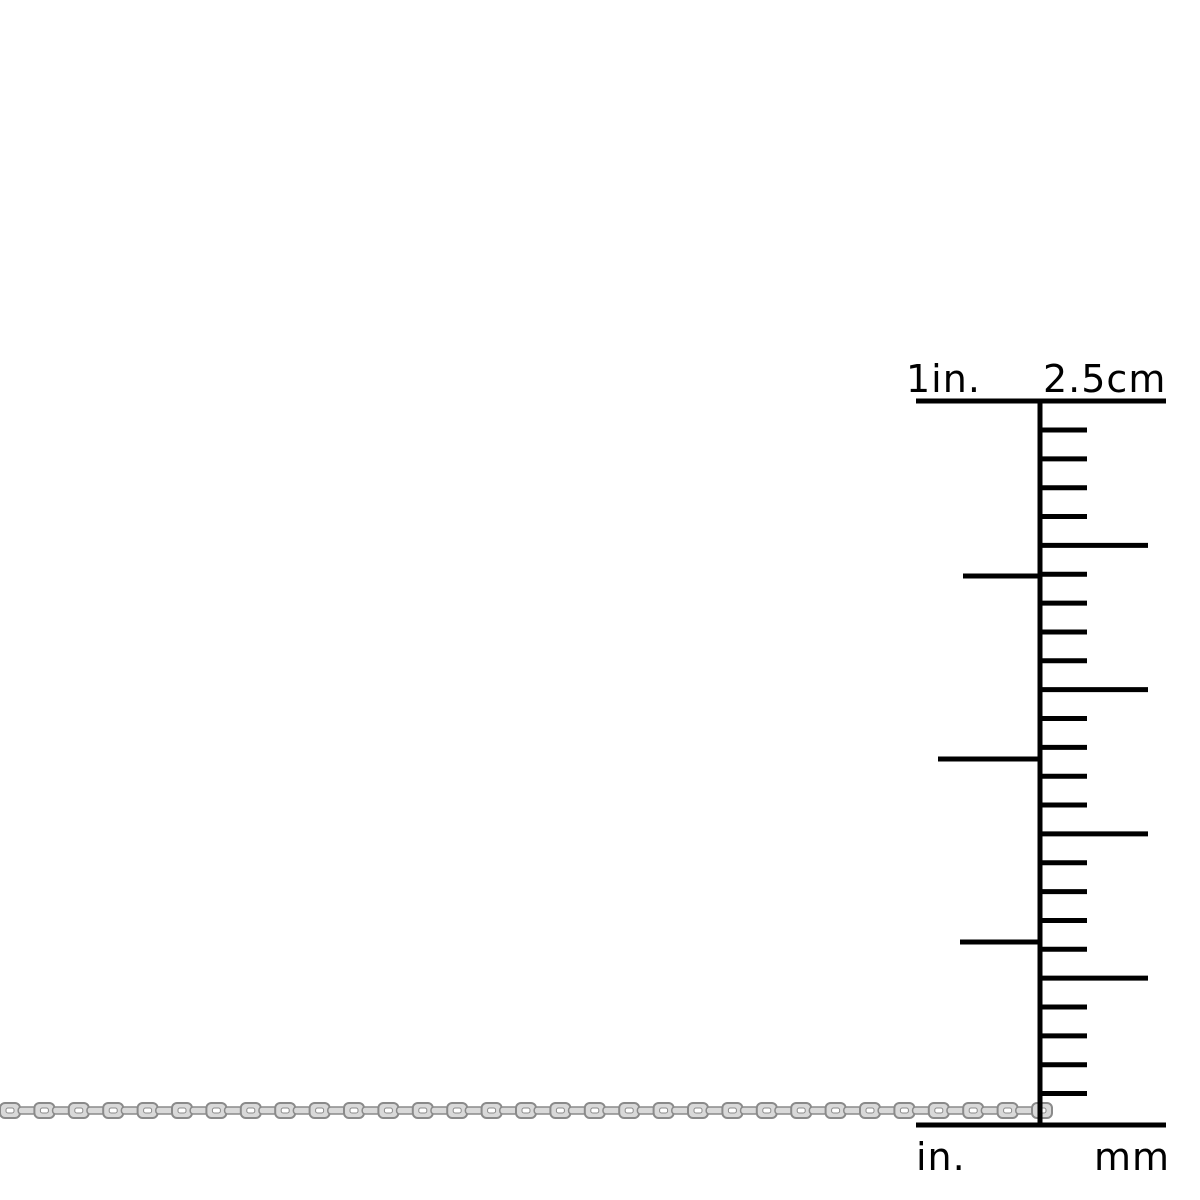 The width and height of the screenshot is (1200, 1200). Describe the element at coordinates (1132, 1157) in the screenshot. I see `bottom-mm-label: mm` at that location.